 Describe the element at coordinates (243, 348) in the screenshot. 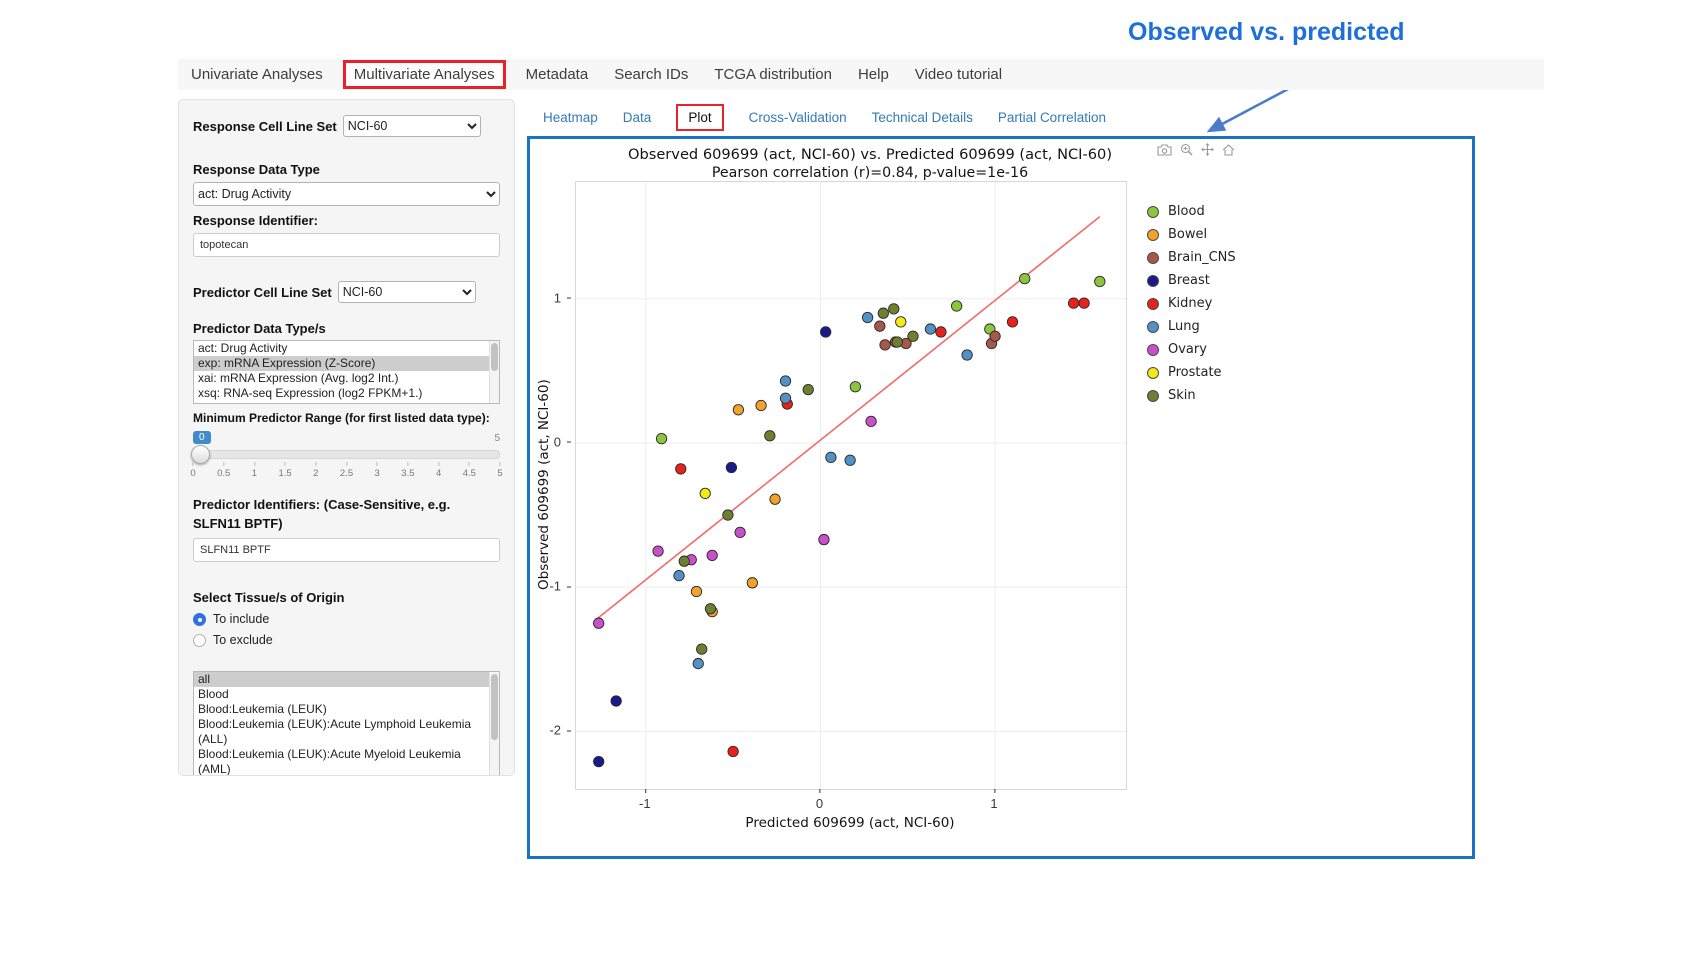

I see `predictor-data-type-option: act: Drug Activity` at that location.